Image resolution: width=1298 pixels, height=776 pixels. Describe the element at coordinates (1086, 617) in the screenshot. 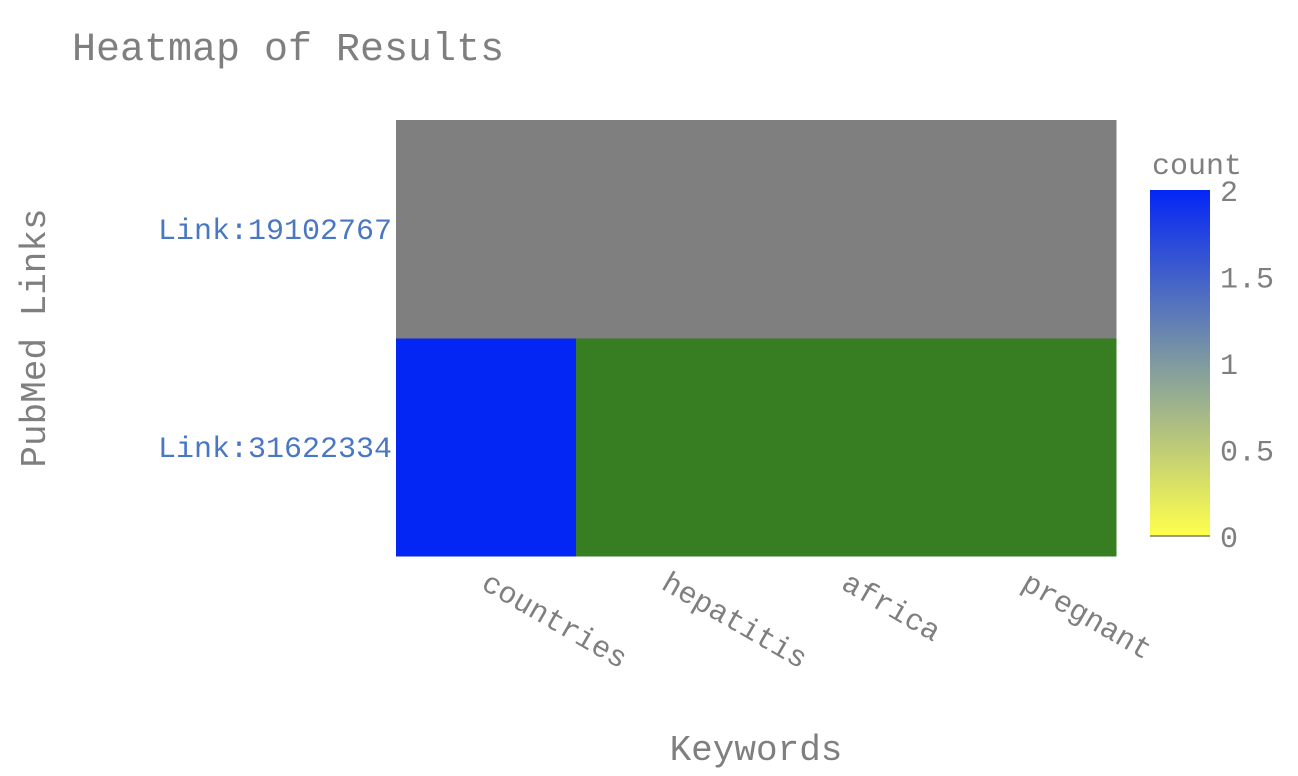

I see `x-tick-label: pregnant` at that location.